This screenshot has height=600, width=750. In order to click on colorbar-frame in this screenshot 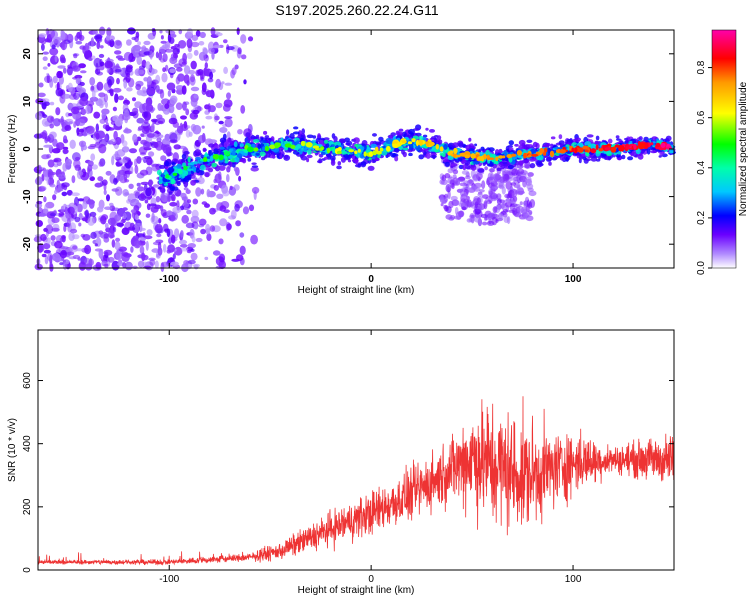, I will do `click(724, 149)`.